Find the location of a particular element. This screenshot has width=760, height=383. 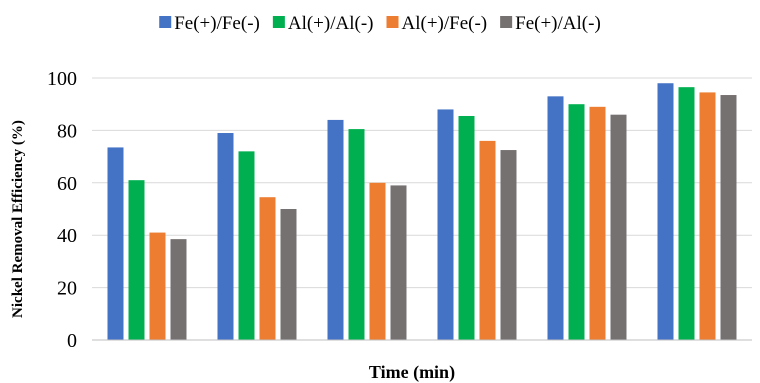

y-tick-label: 40 is located at coordinates (67, 236).